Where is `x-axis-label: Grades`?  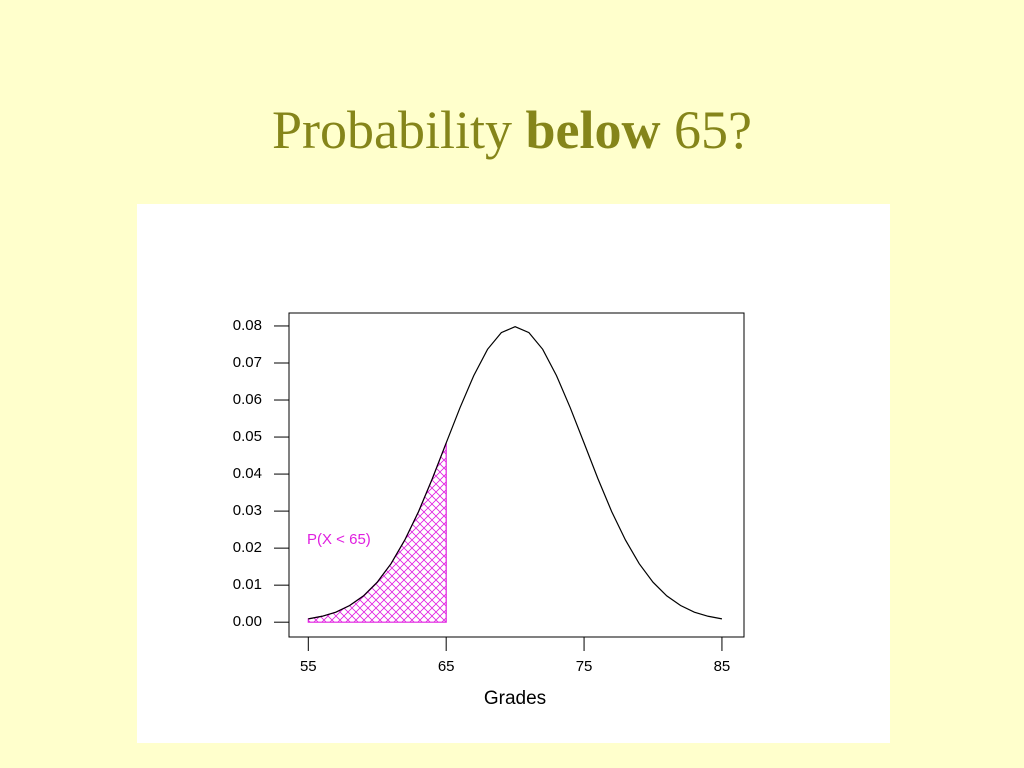 x-axis-label: Grades is located at coordinates (515, 698).